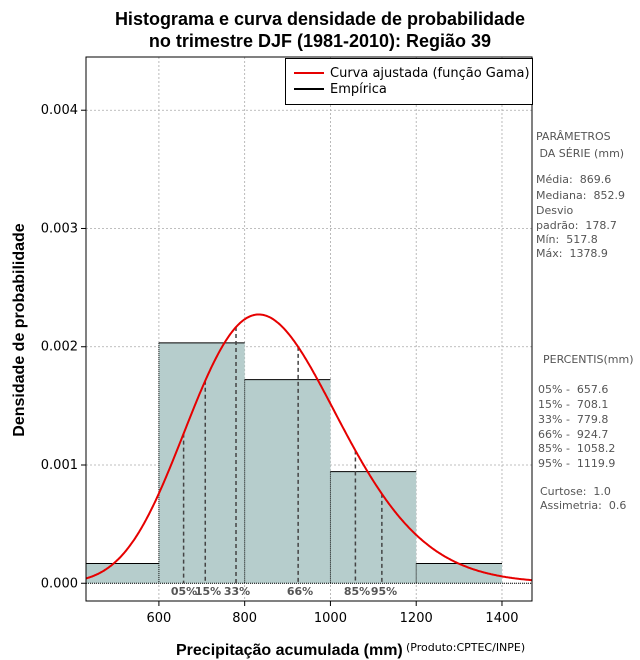 This screenshot has width=640, height=660. I want to click on y-tick-label: 0.004, so click(59, 110).